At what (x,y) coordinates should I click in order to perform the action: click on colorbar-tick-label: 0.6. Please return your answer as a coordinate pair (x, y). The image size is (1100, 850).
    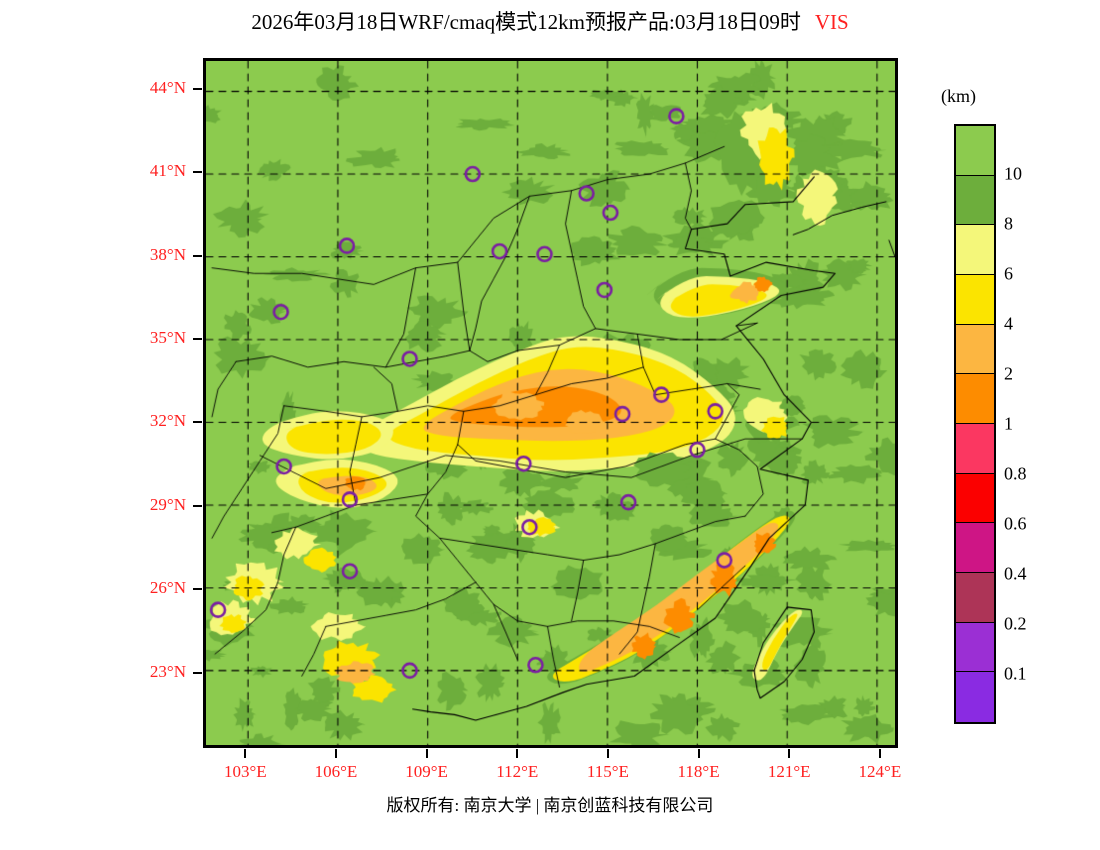
    Looking at the image, I should click on (1015, 523).